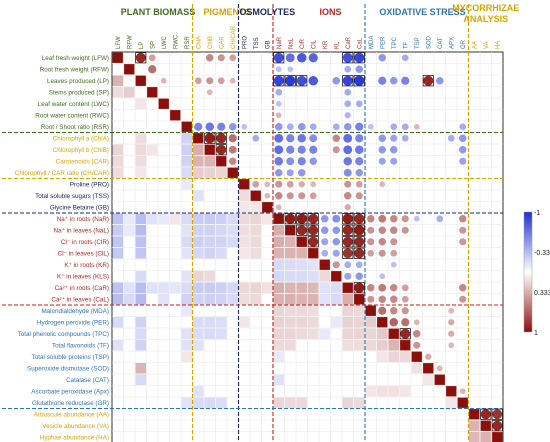 The image size is (550, 442). I want to click on column-label: AA, so click(475, 45).